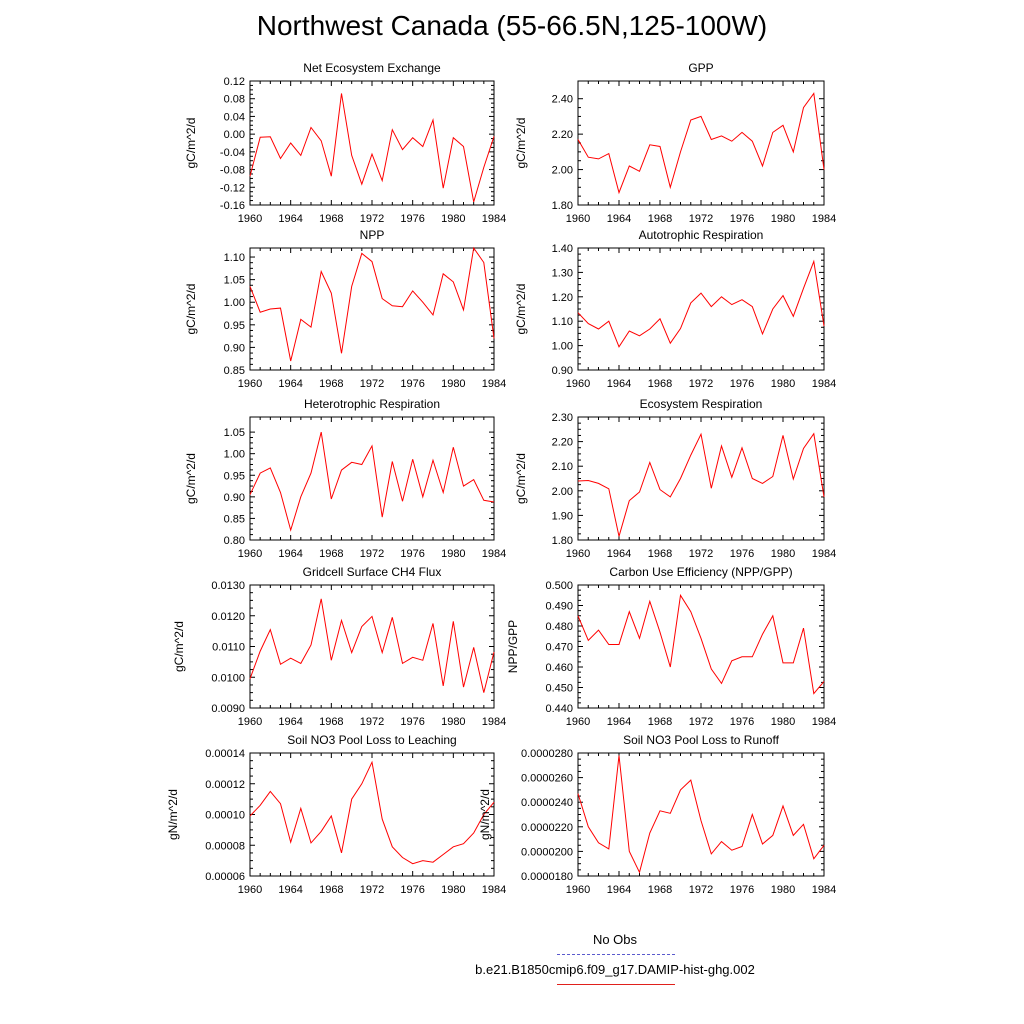 The image size is (1024, 1024). Describe the element at coordinates (559, 607) in the screenshot. I see `y-tick-label: 0.490` at that location.